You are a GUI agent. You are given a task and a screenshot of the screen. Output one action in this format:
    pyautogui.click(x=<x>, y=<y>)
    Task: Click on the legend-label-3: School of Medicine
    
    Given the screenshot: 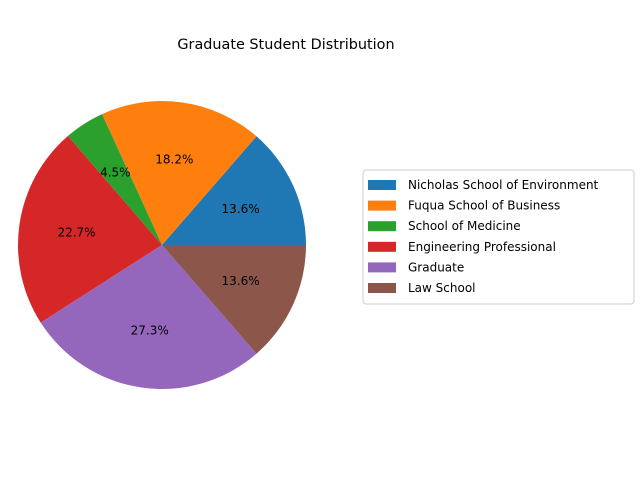 What is the action you would take?
    pyautogui.click(x=464, y=226)
    